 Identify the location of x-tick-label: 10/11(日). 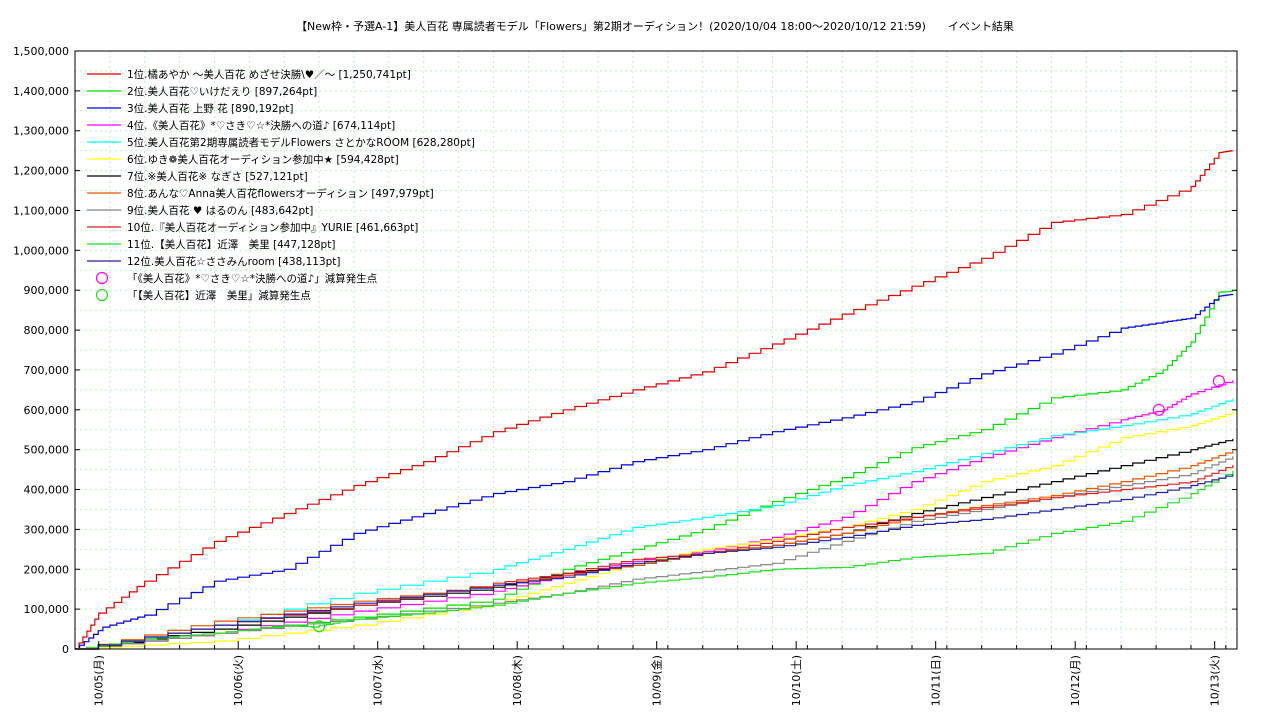
(936, 680).